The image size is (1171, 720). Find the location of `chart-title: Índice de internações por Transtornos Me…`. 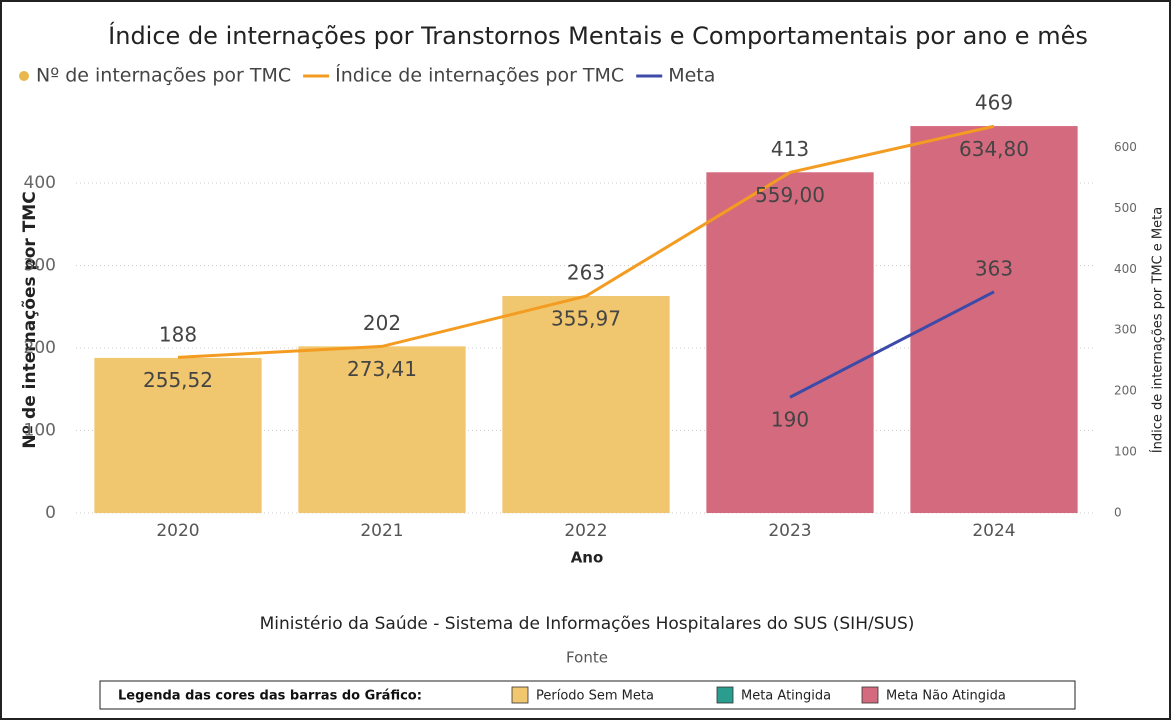

chart-title: Índice de internações por Transtornos Me… is located at coordinates (598, 35).